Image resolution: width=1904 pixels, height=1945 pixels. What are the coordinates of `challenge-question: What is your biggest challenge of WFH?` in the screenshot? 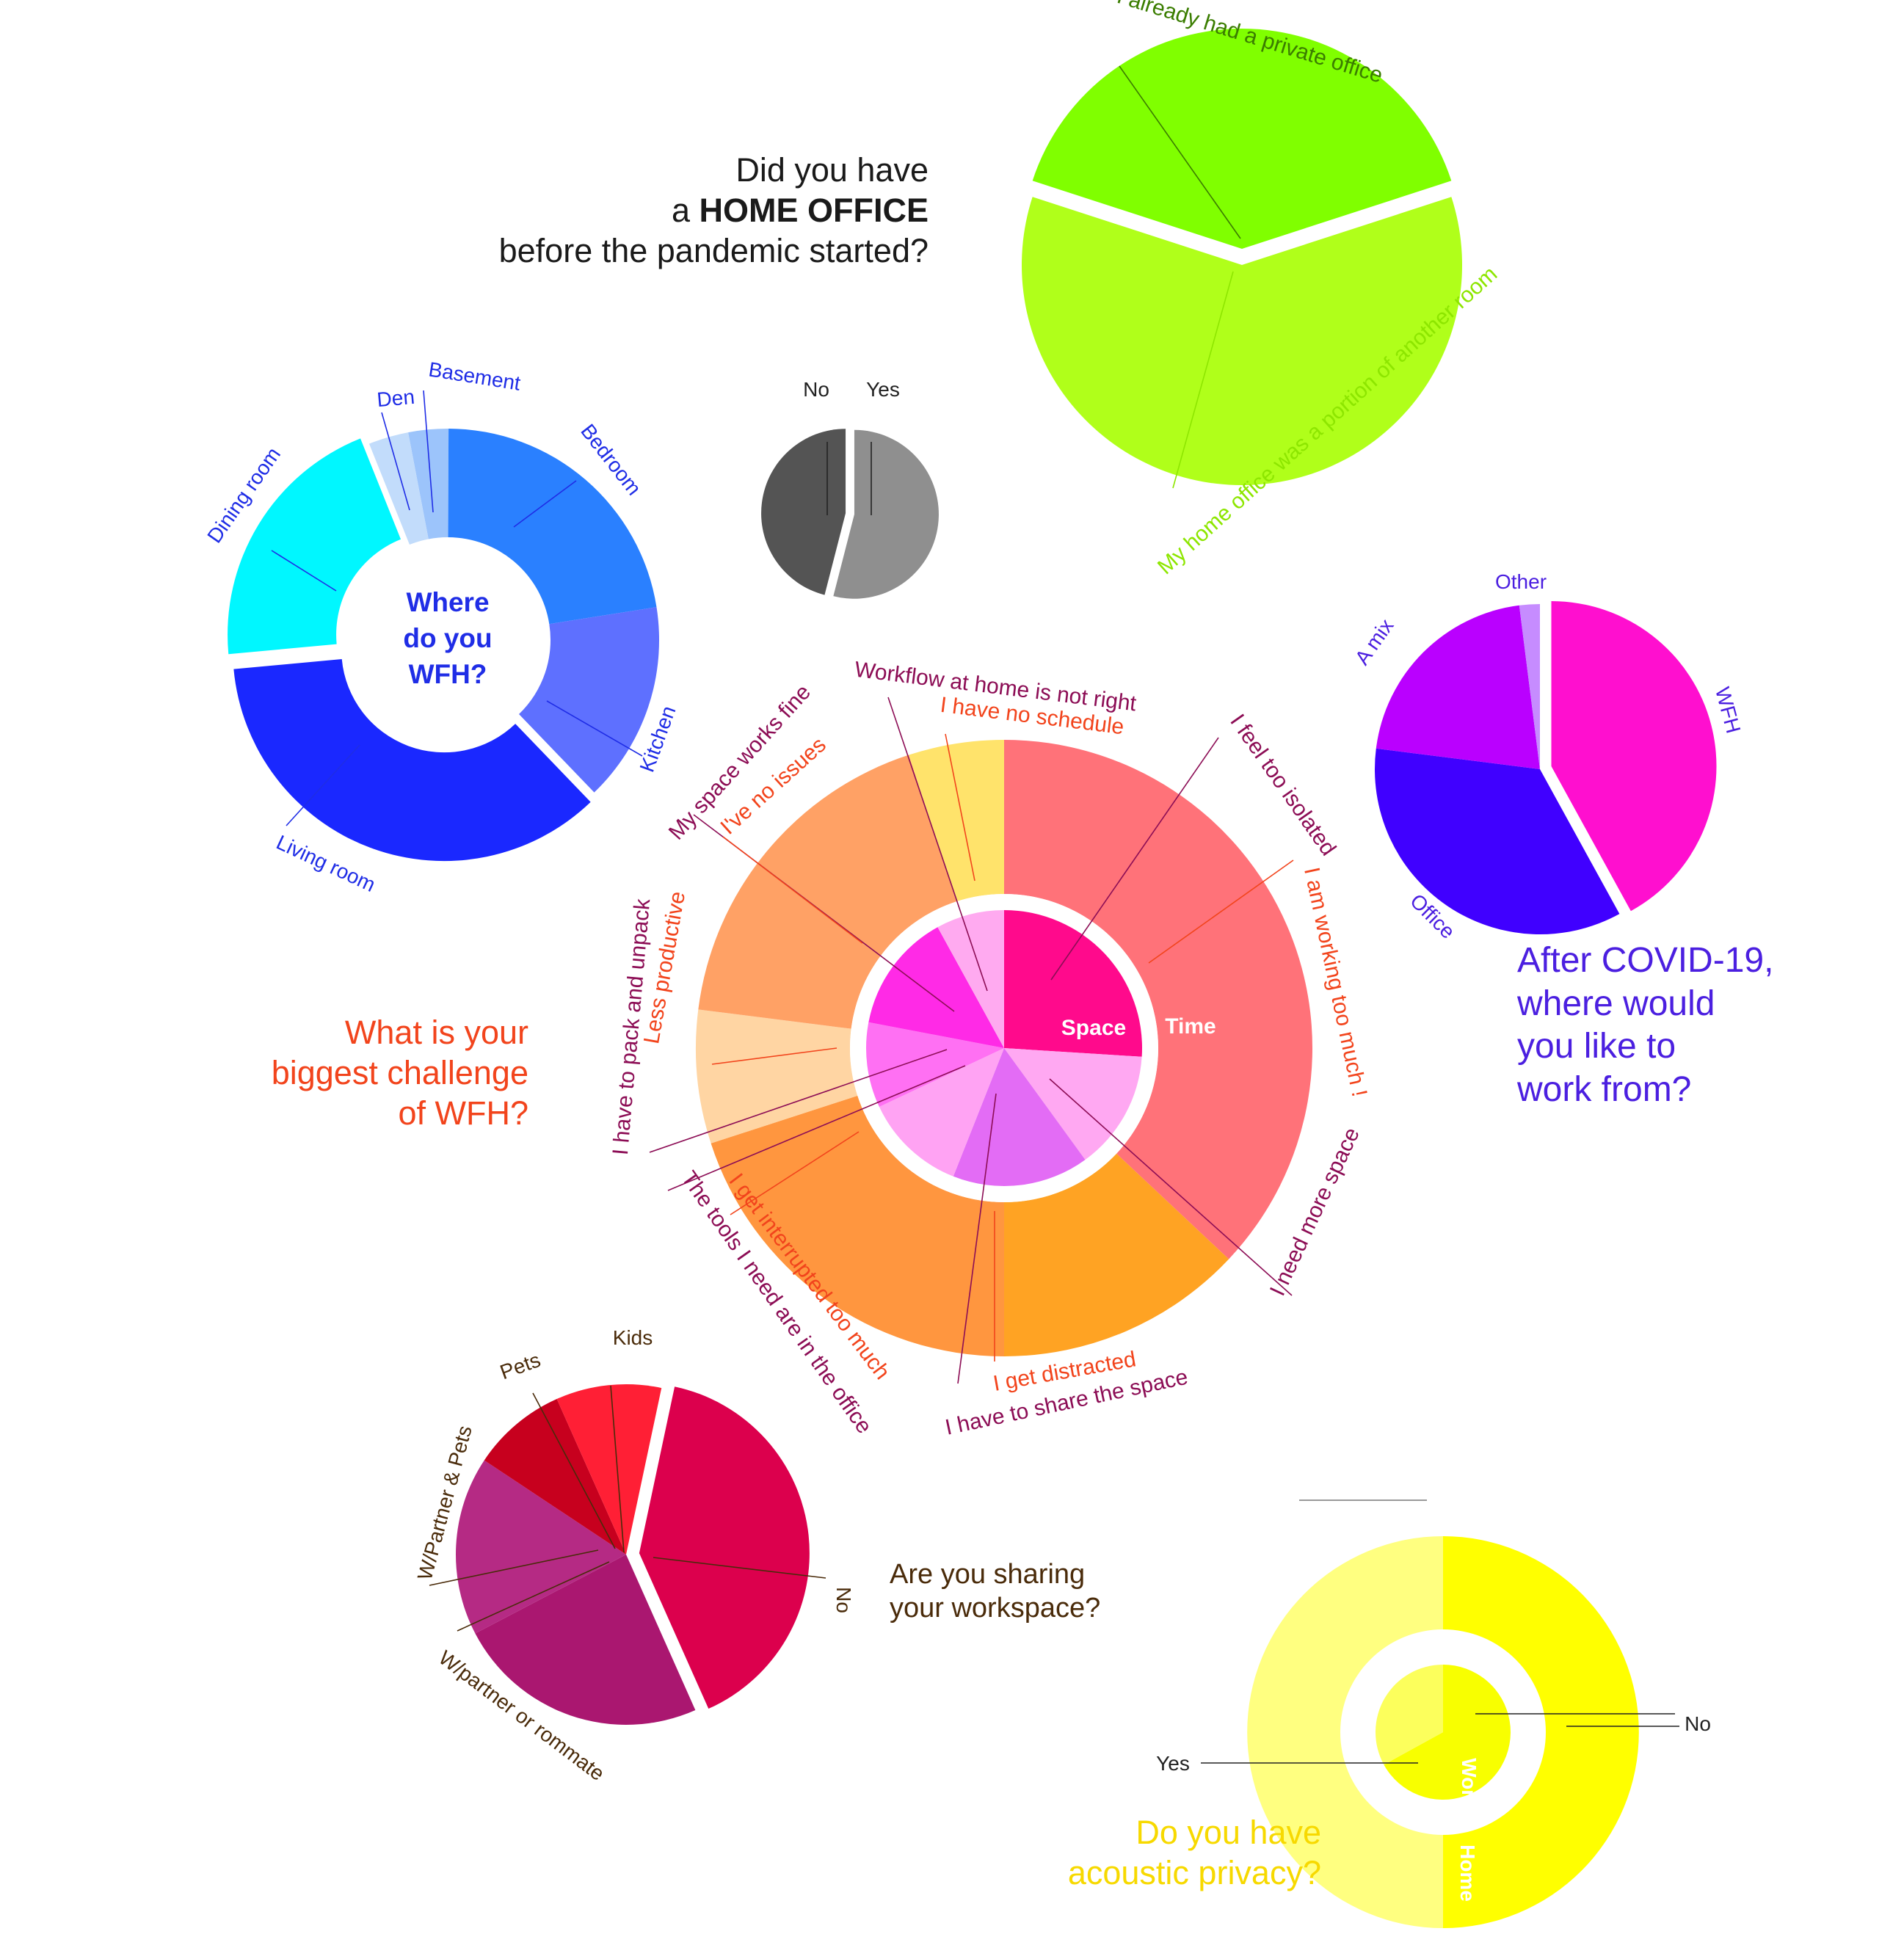 It's located at (356, 1073).